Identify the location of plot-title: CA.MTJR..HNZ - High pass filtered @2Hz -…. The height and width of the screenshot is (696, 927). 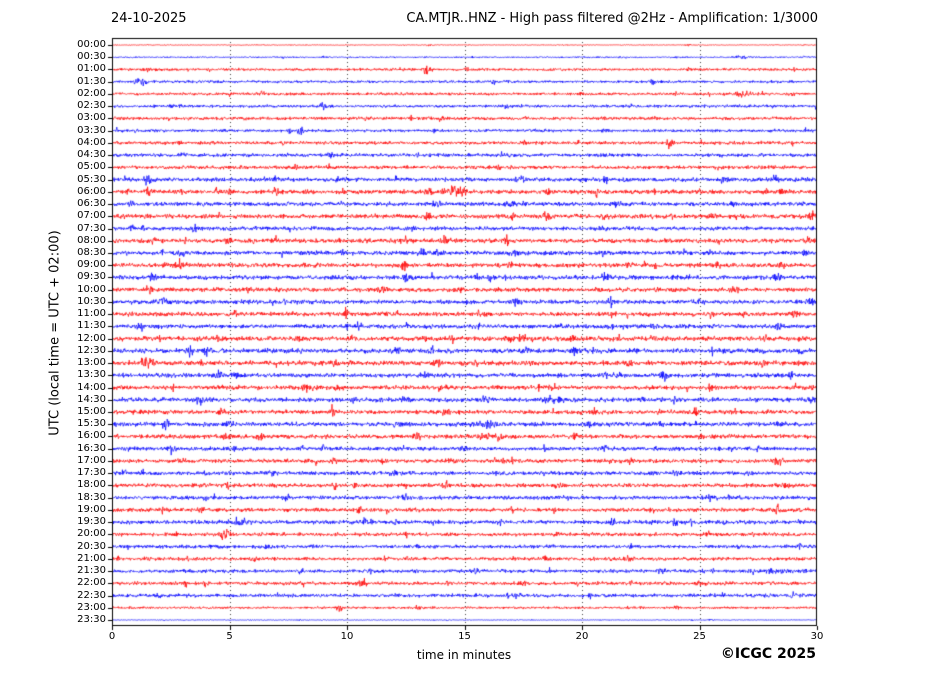
(612, 18).